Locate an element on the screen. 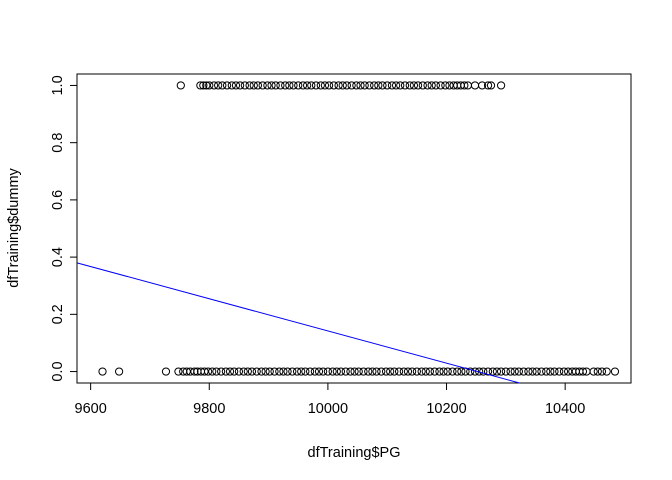 The width and height of the screenshot is (672, 480). y-tick-label: 0.2 is located at coordinates (58, 314).